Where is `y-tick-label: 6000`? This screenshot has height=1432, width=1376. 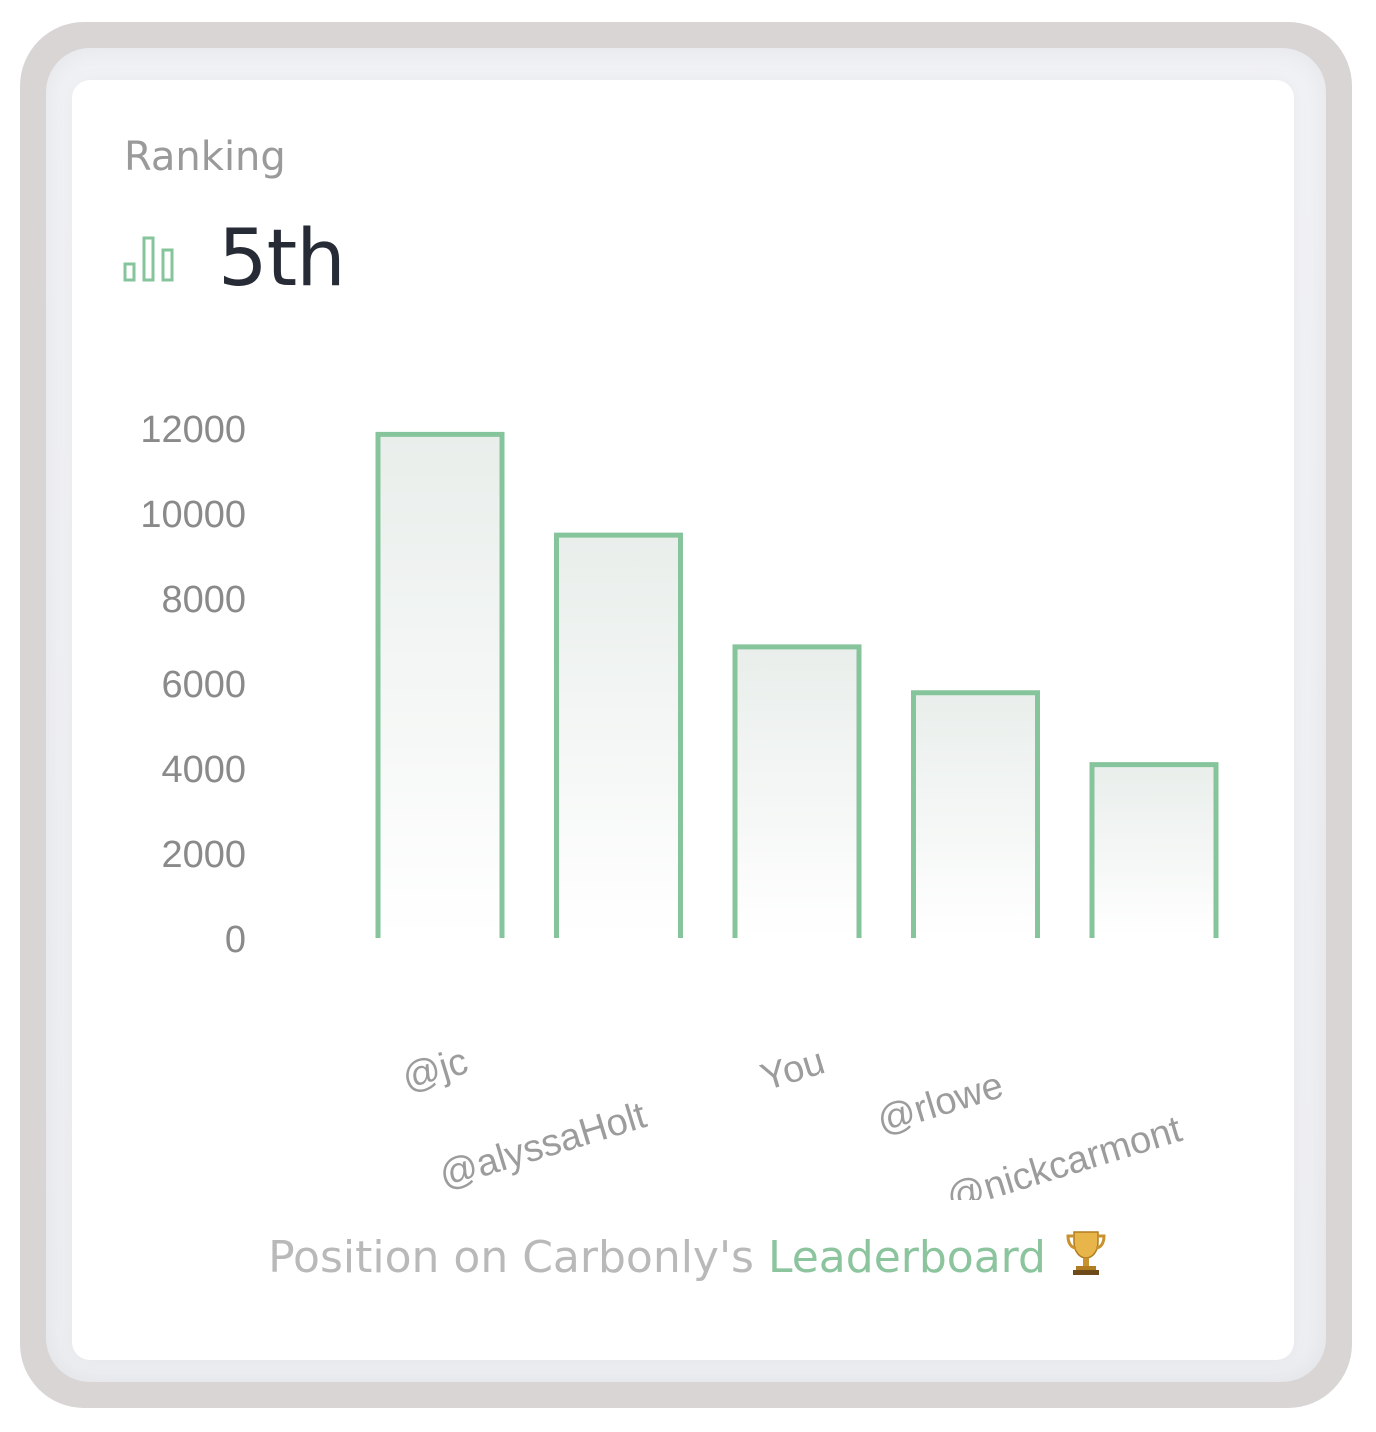 y-tick-label: 6000 is located at coordinates (203, 685).